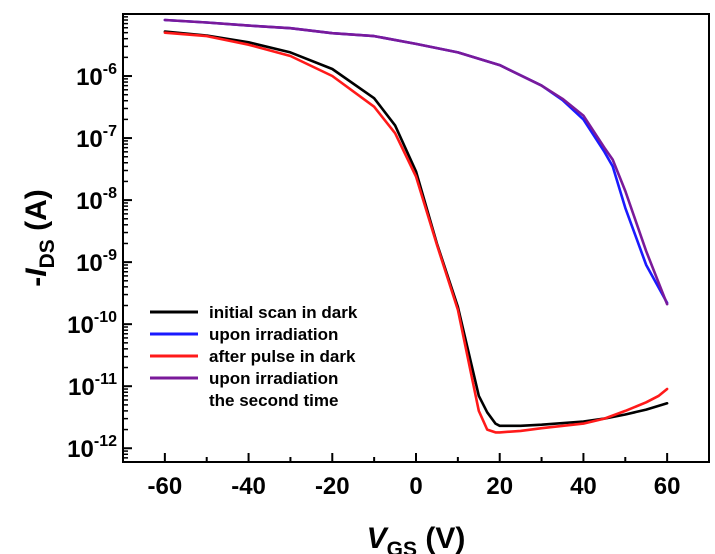  What do you see at coordinates (165, 486) in the screenshot?
I see `x-tick-label: -60` at bounding box center [165, 486].